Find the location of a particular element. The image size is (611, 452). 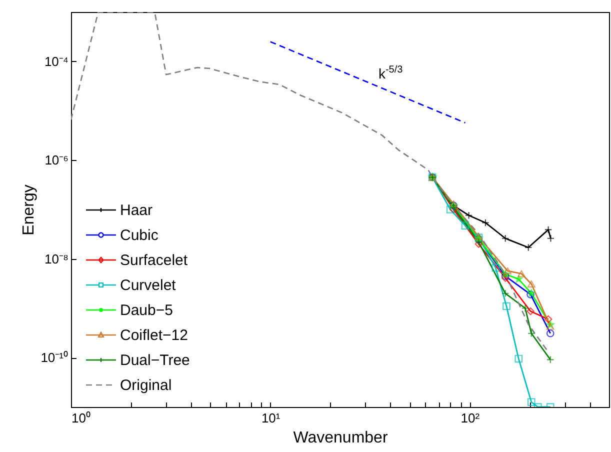

y-tick-label: 10⁻⁶ is located at coordinates (56, 160).